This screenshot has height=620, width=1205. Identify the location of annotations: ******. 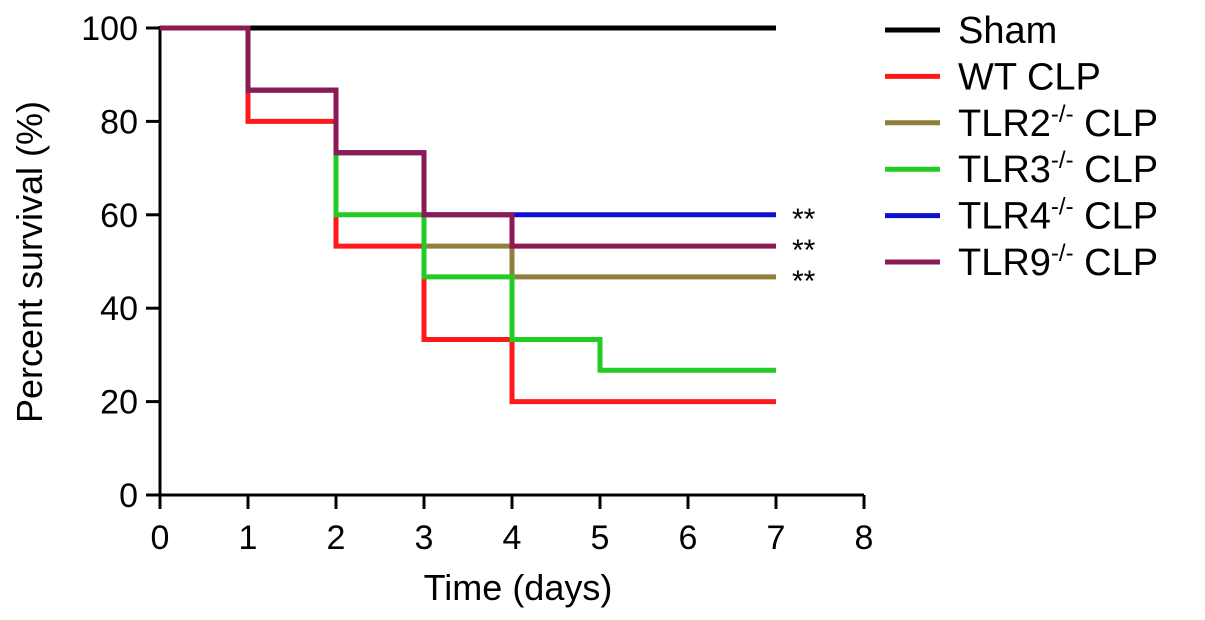
(804, 250).